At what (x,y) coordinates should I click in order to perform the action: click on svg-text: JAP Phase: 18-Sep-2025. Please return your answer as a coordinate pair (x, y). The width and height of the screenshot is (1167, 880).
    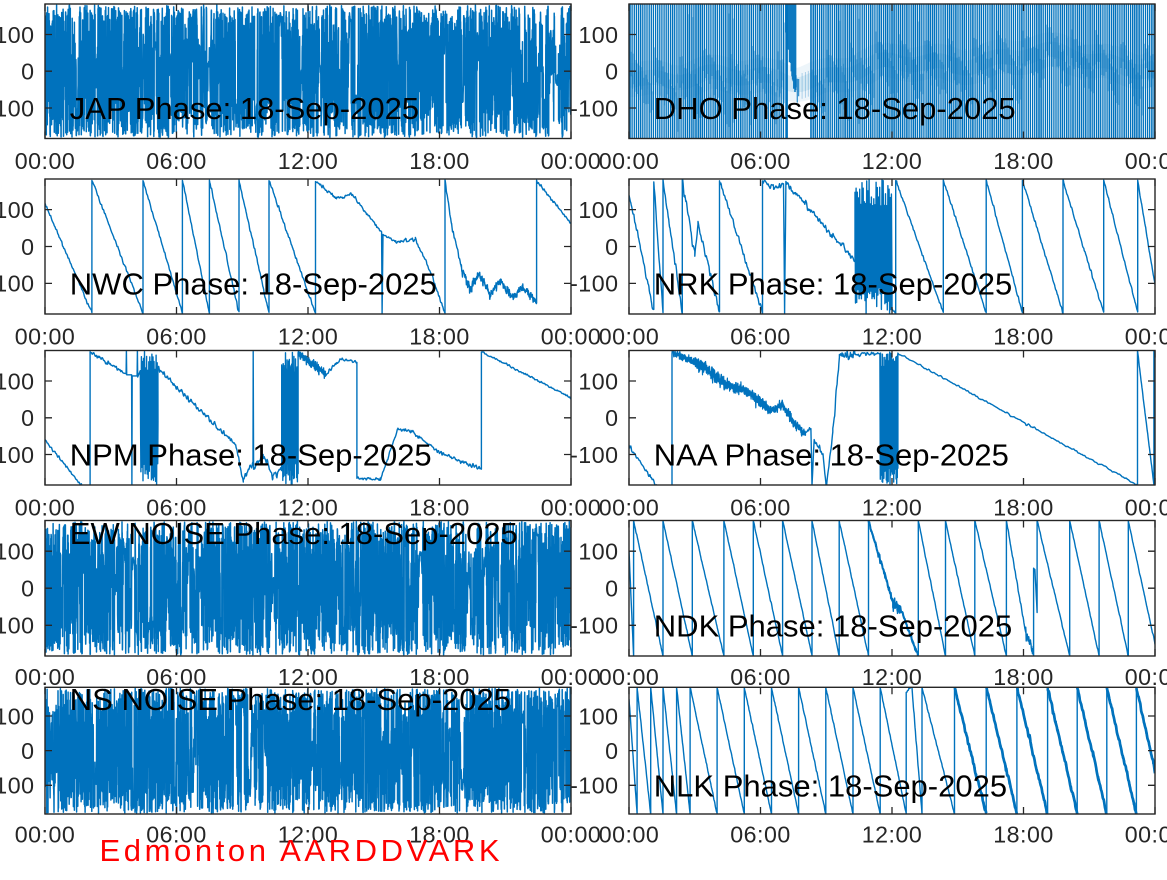
    Looking at the image, I should click on (244, 108).